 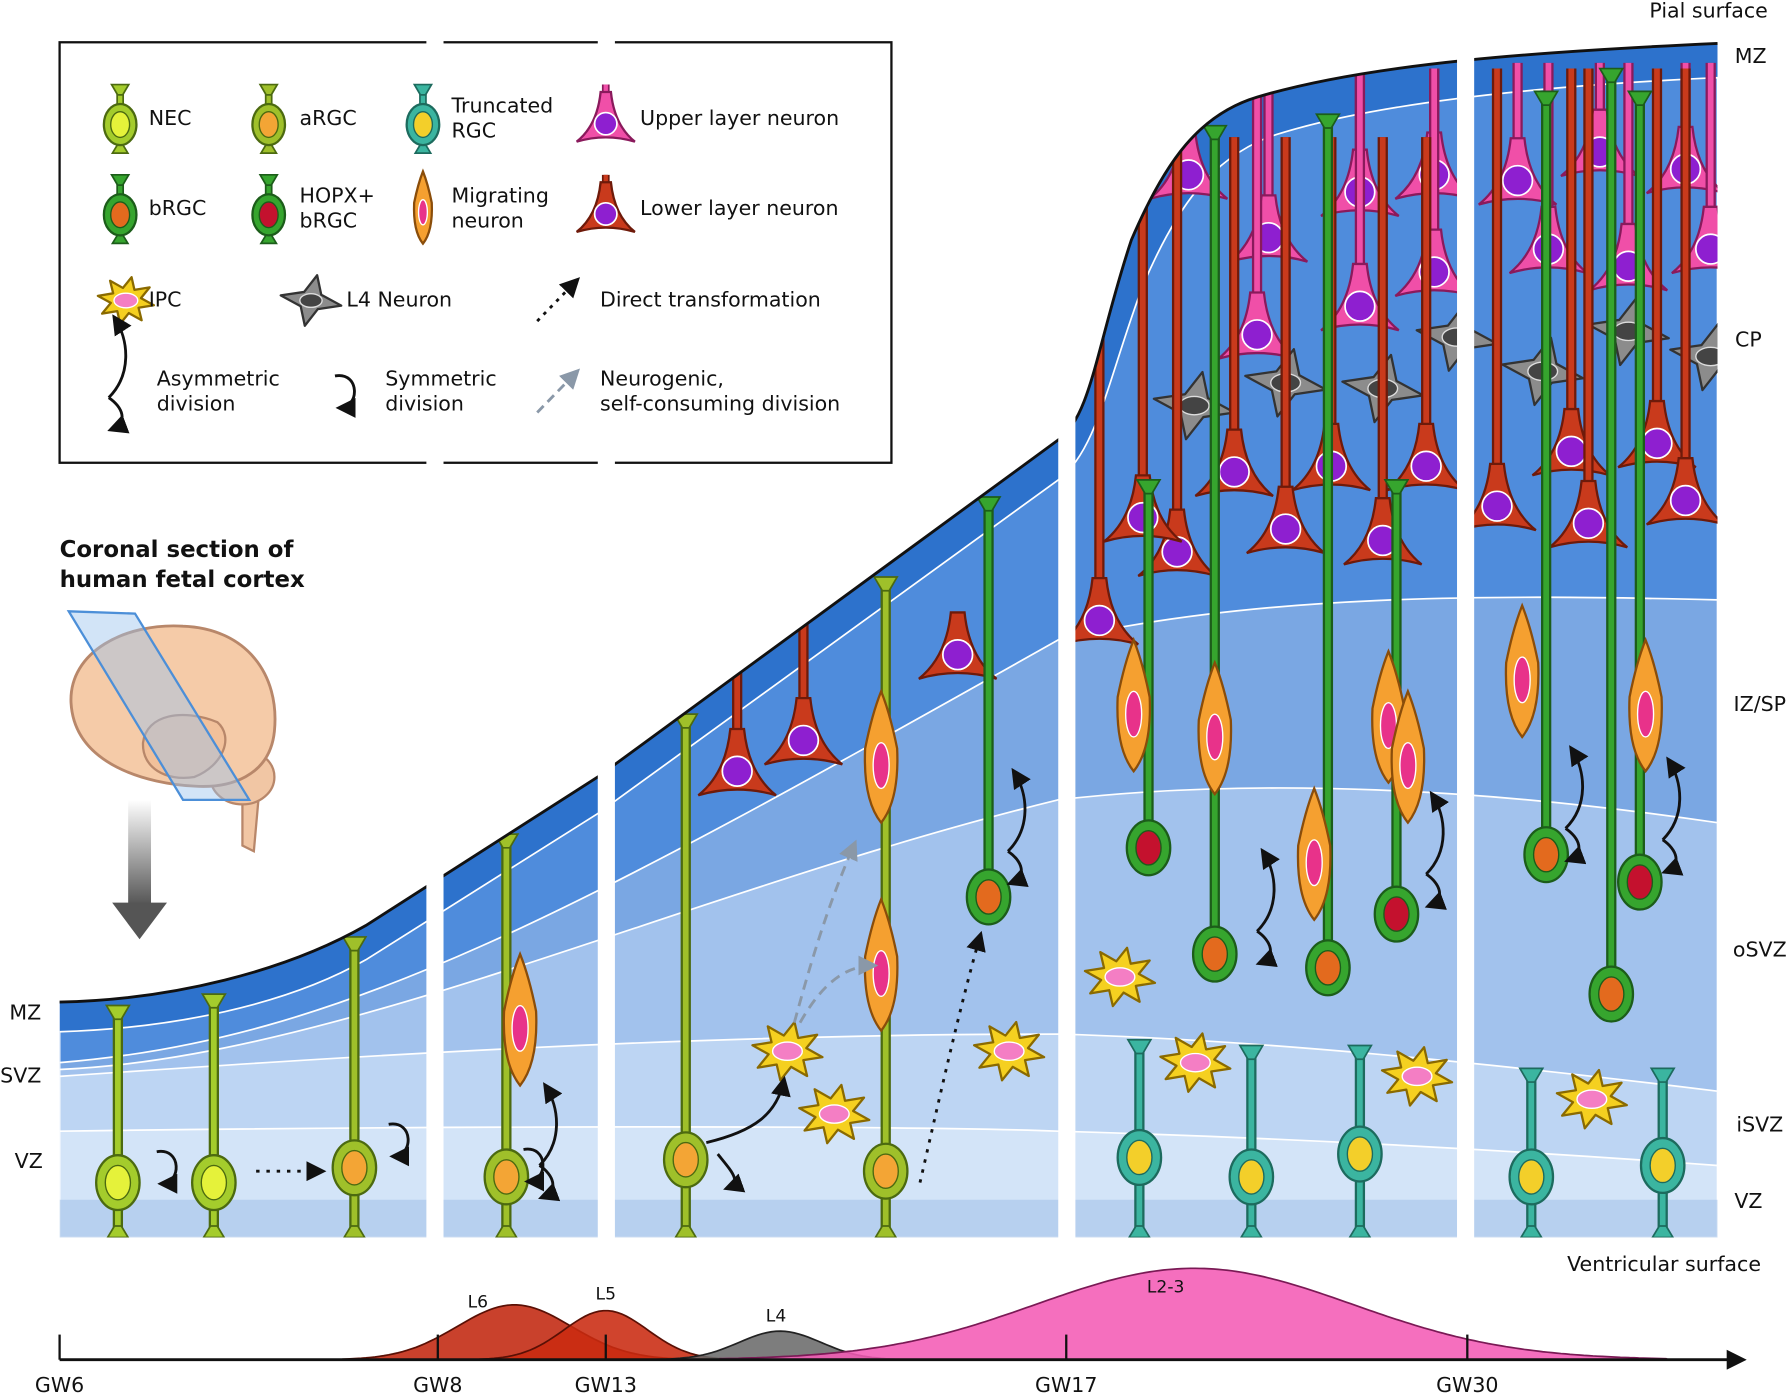 What do you see at coordinates (1194, 1314) in the screenshot?
I see `layer-curve` at bounding box center [1194, 1314].